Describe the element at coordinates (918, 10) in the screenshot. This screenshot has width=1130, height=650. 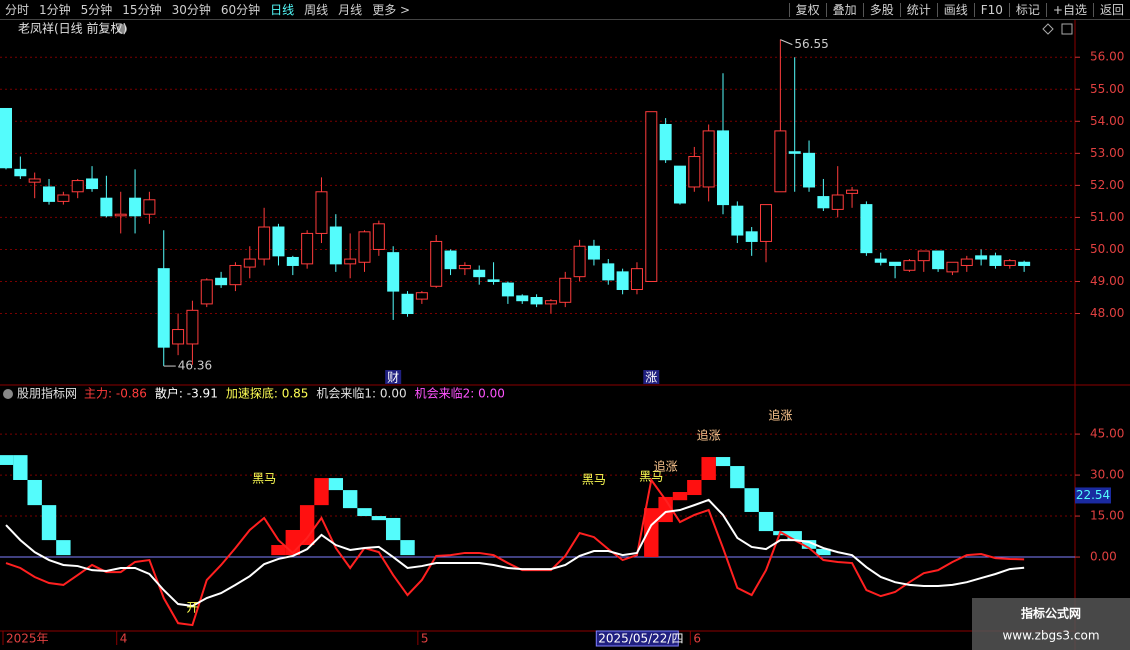
I see `menu-item: 统计` at that location.